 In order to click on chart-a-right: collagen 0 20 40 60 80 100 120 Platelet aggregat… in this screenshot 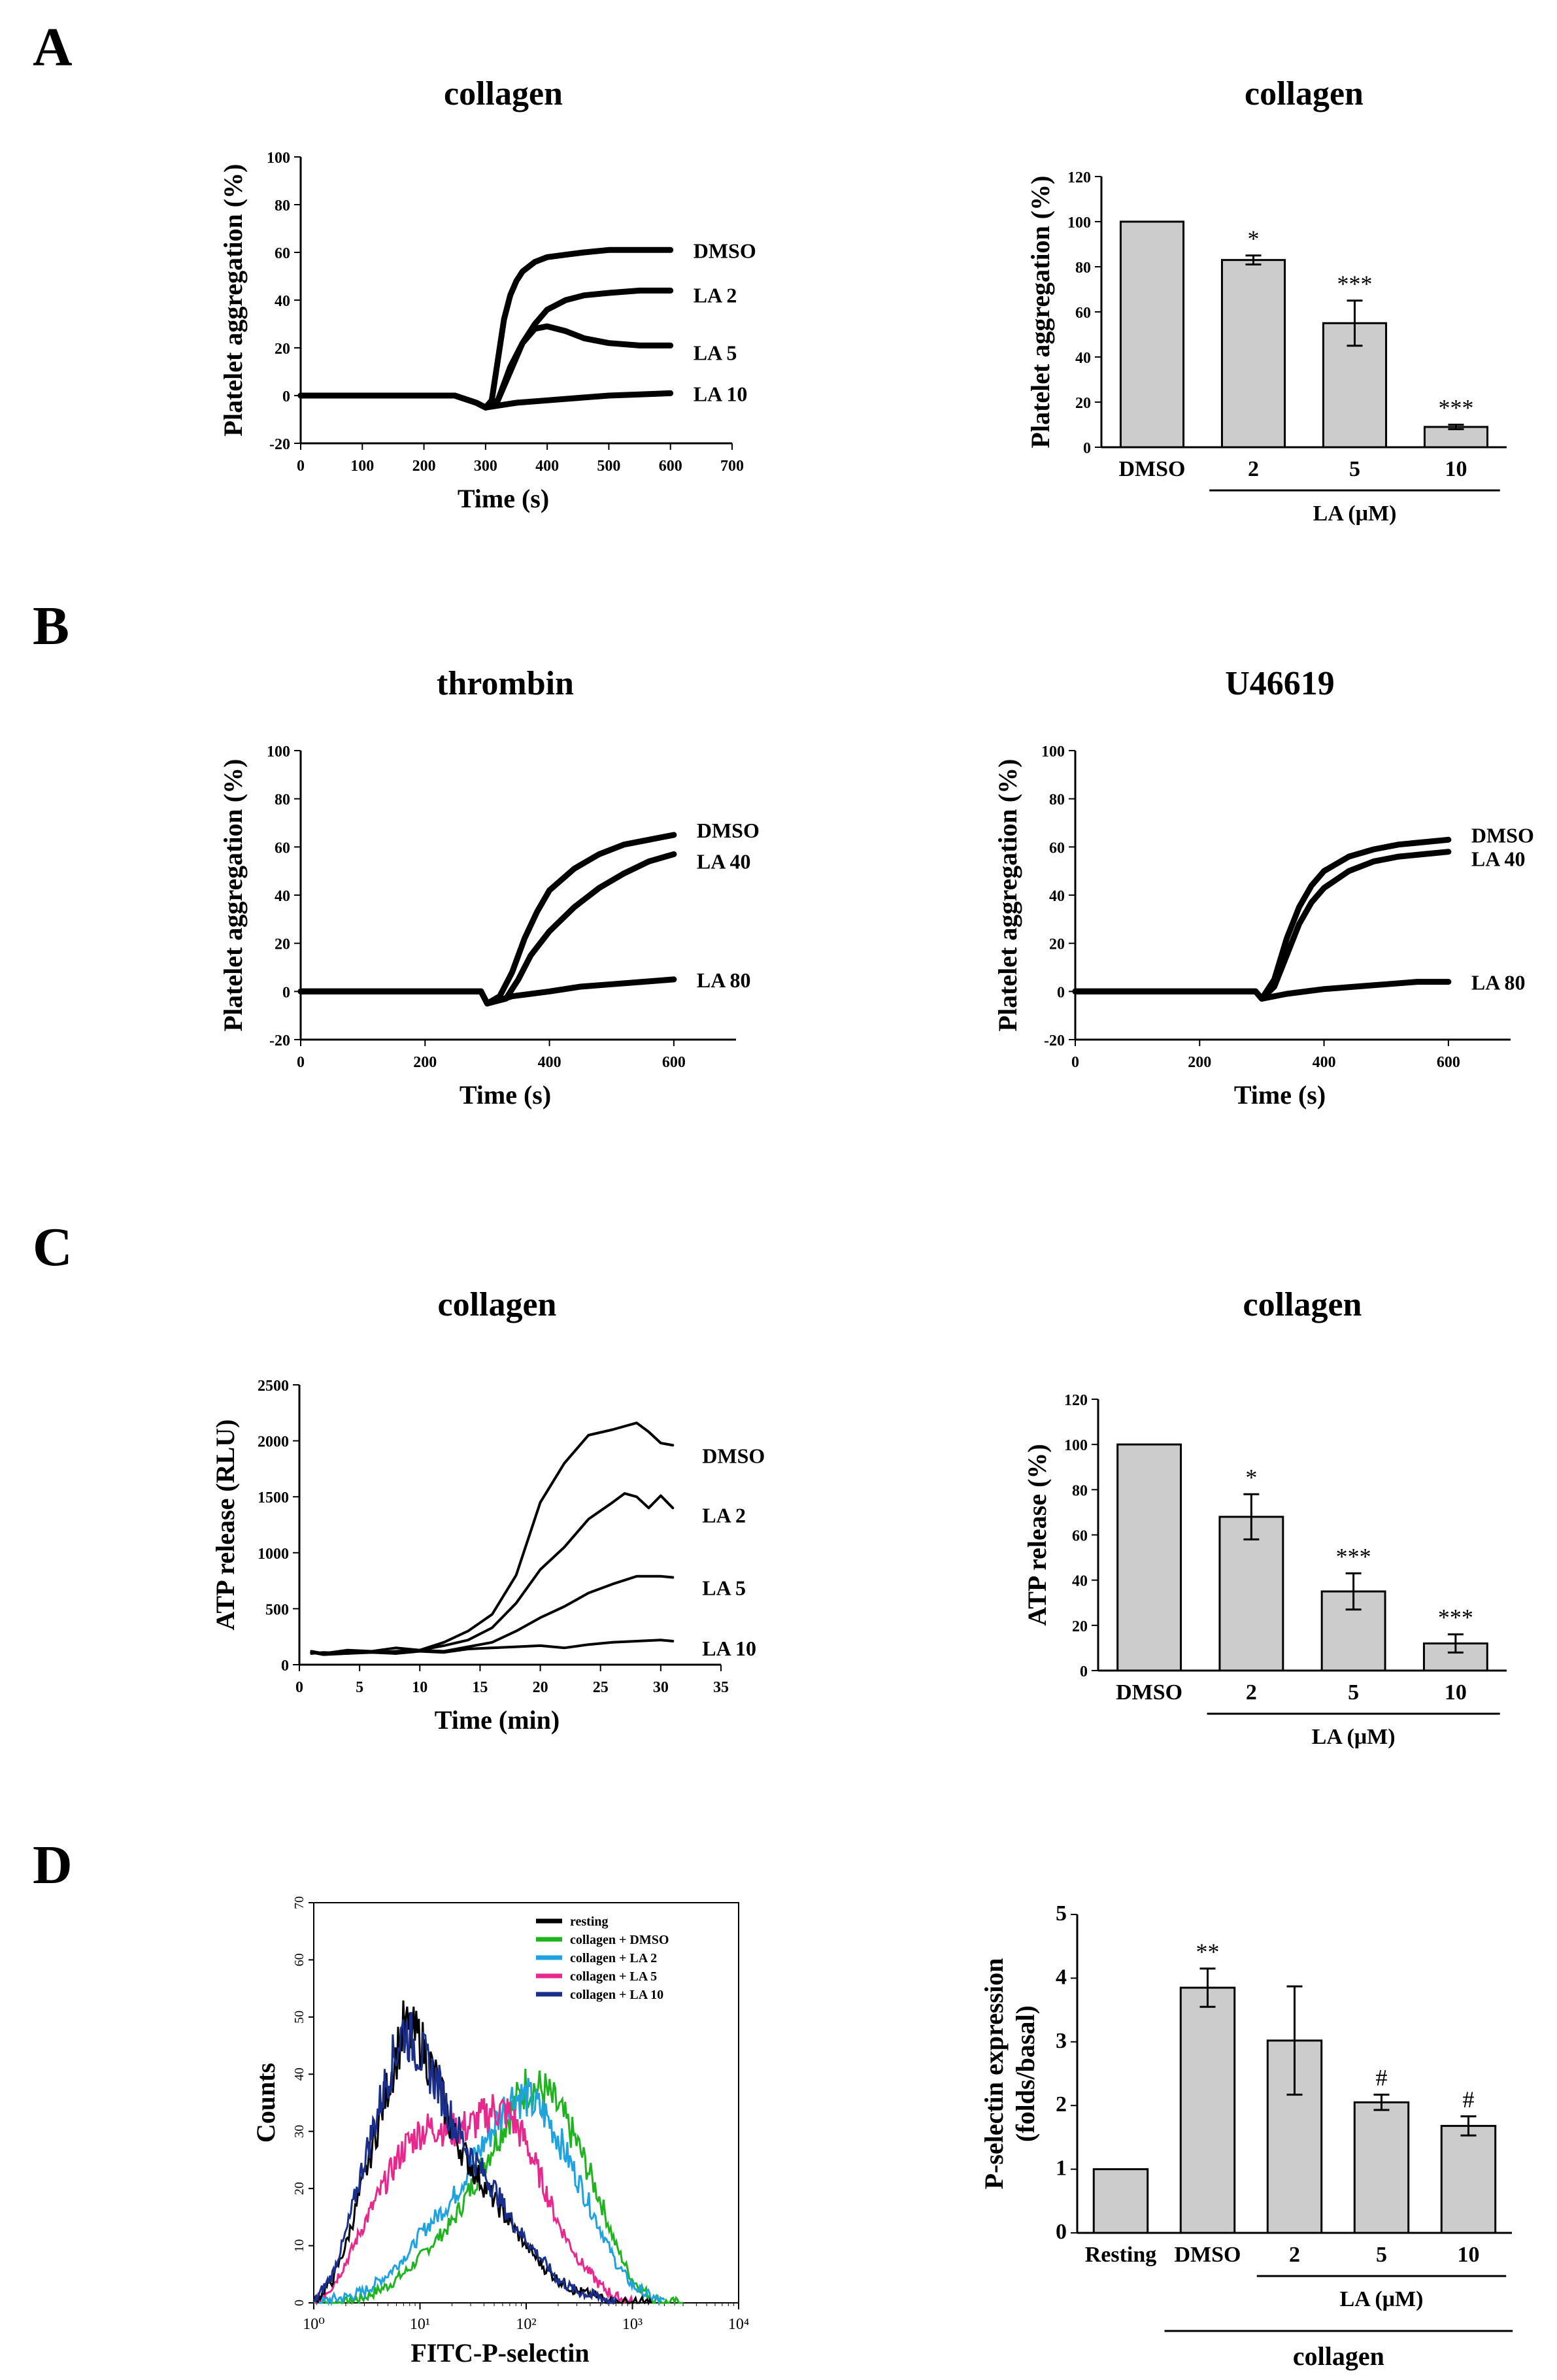, I will do `click(1266, 300)`.